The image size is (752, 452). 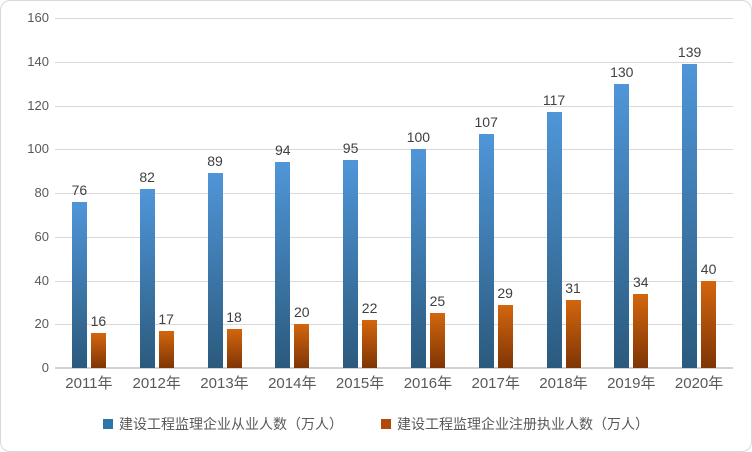 I want to click on x-axis-label: 2019年, so click(x=631, y=383).